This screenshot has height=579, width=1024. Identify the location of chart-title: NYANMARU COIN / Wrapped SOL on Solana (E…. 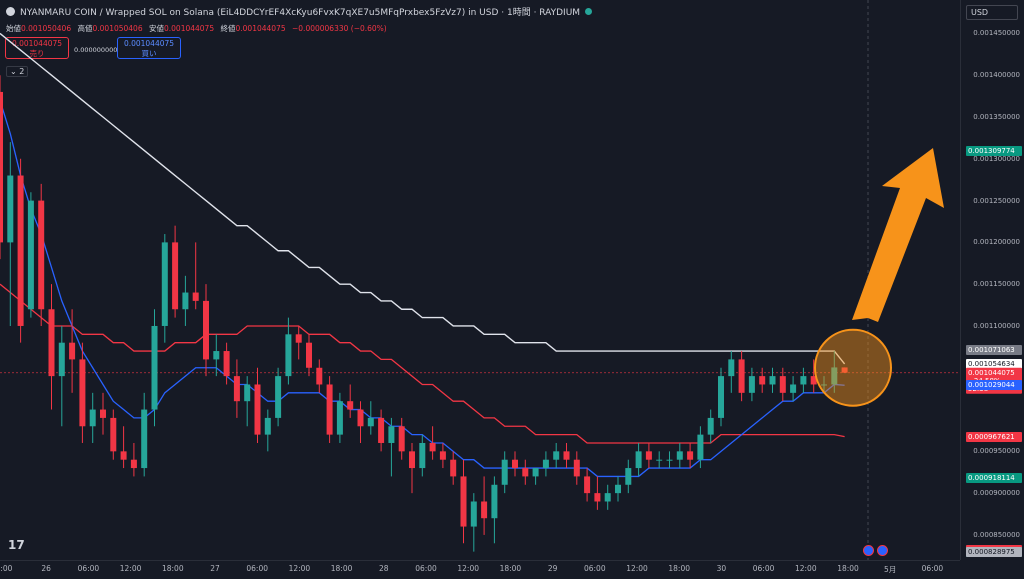
(299, 11).